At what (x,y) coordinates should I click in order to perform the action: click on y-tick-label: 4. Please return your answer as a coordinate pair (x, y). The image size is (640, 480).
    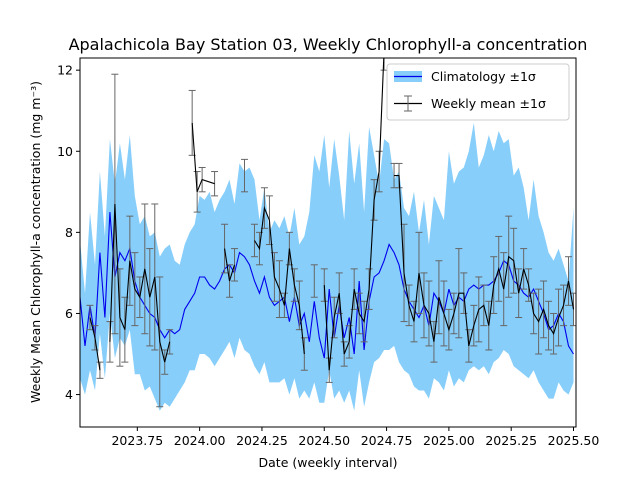
    Looking at the image, I should click on (69, 394).